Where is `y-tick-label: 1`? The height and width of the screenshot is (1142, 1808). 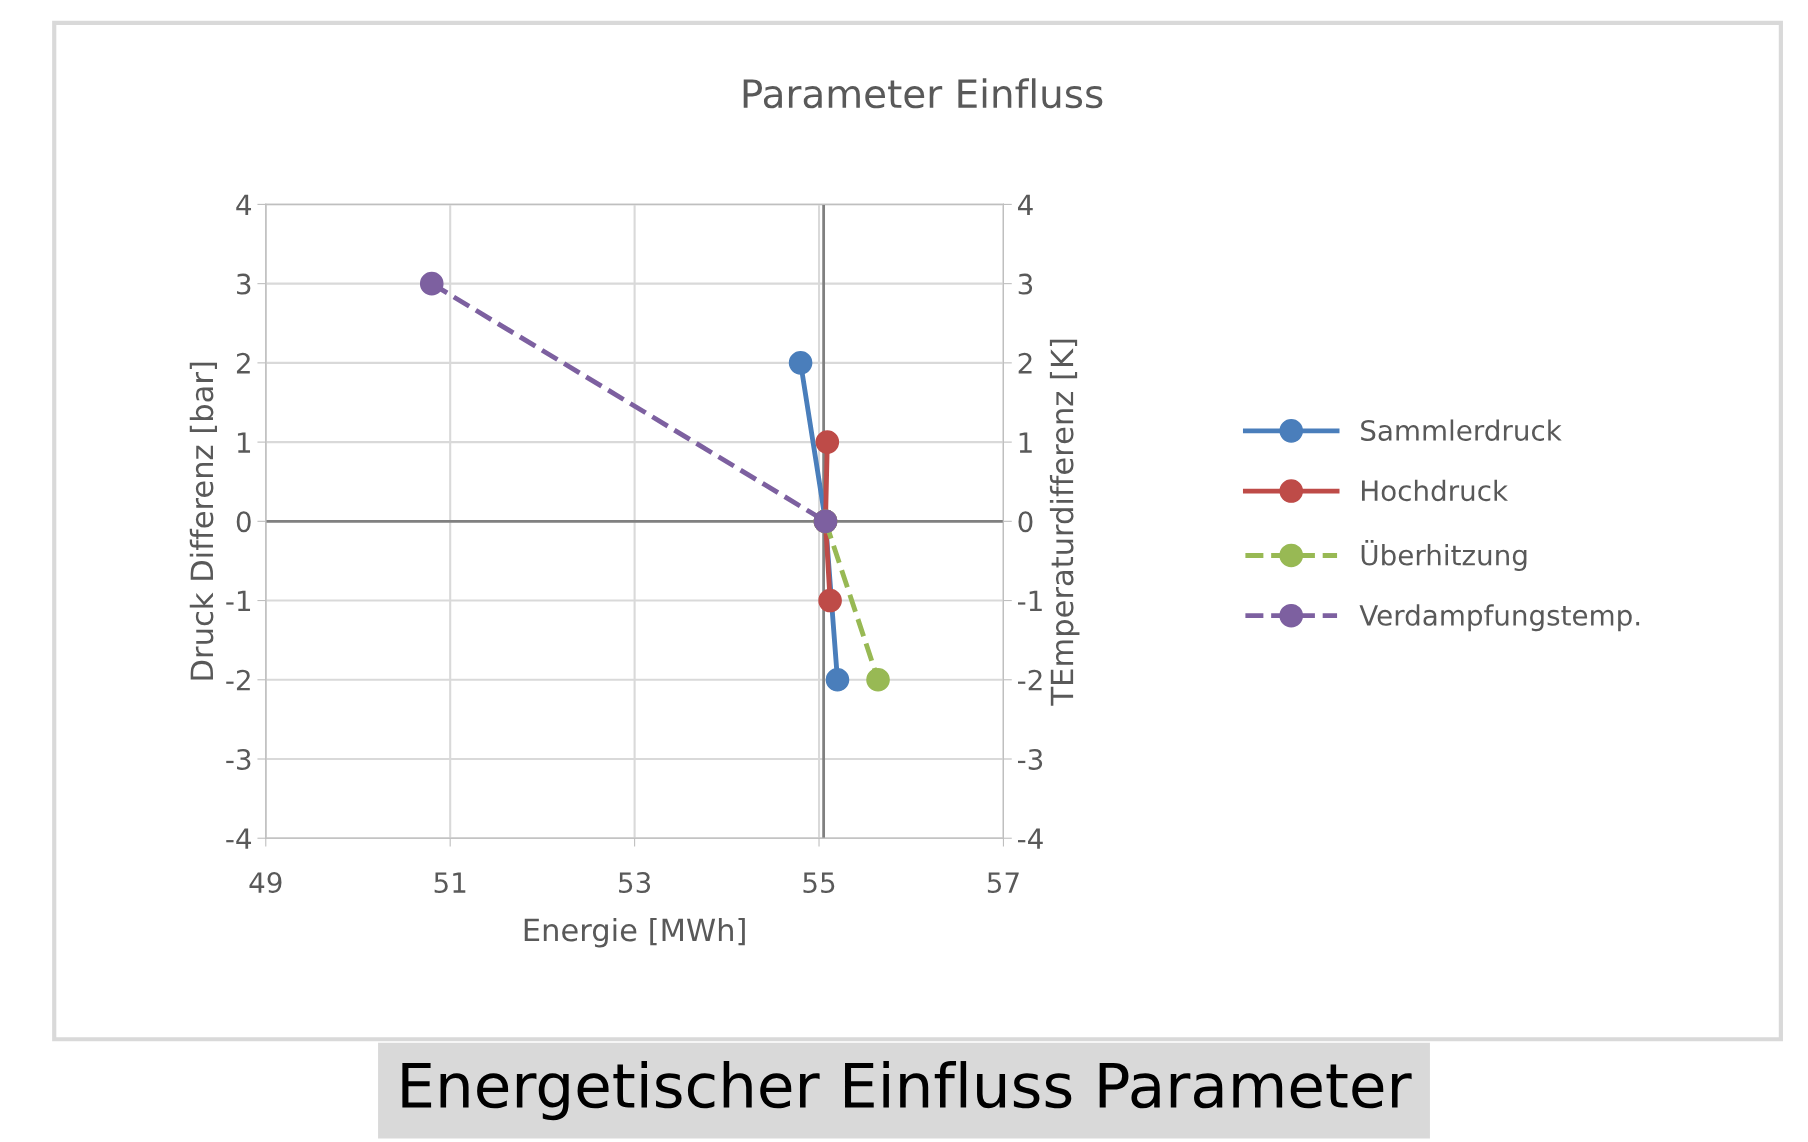
y-tick-label: 1 is located at coordinates (244, 442).